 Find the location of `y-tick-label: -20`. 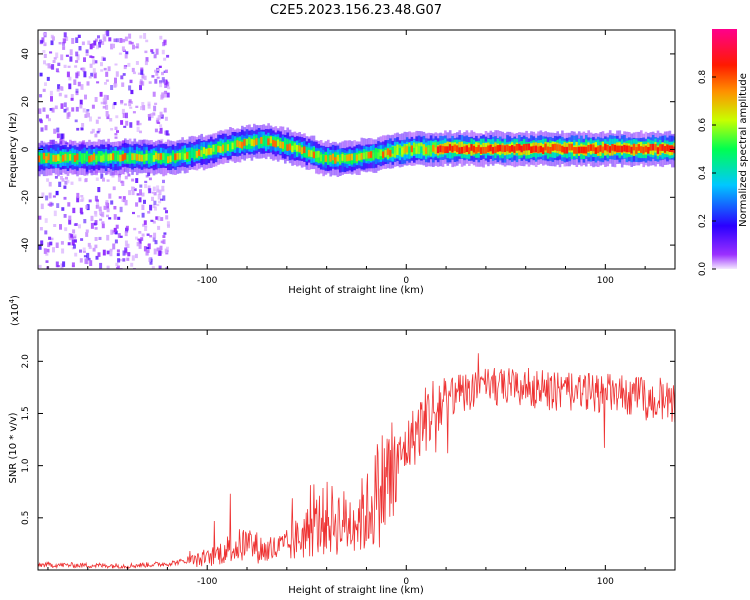

y-tick-label: -20 is located at coordinates (26, 197).